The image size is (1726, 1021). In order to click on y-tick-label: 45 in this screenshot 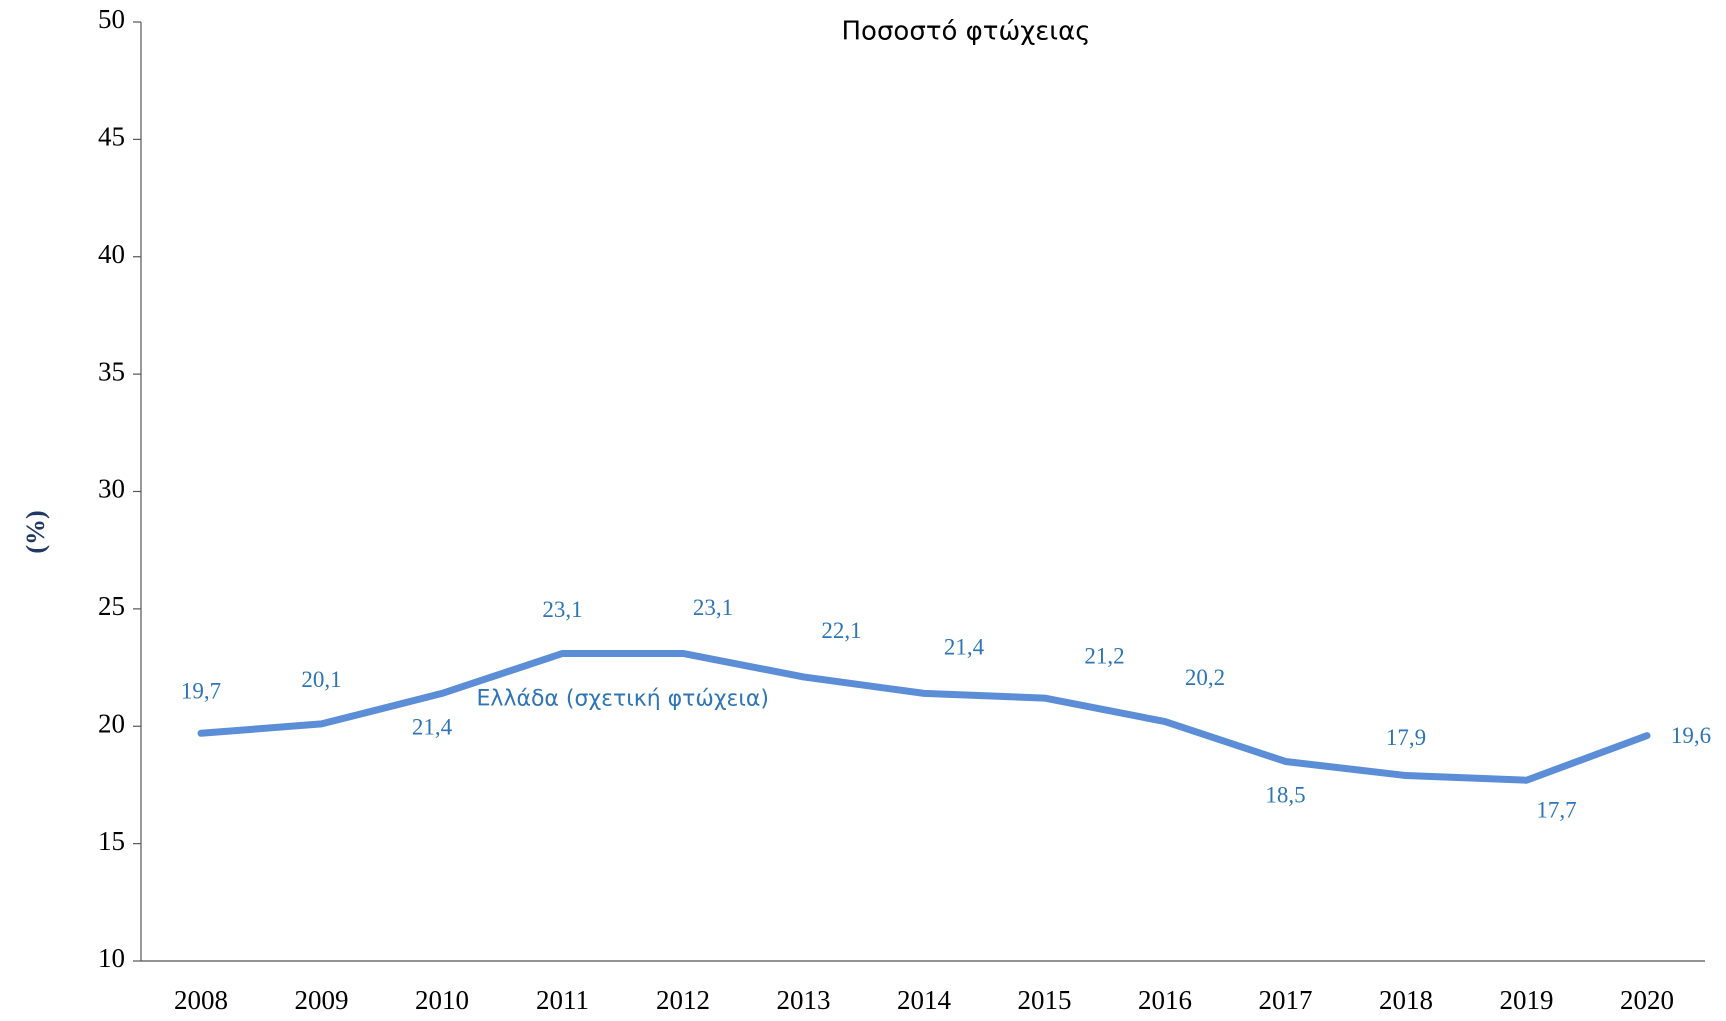, I will do `click(111, 137)`.